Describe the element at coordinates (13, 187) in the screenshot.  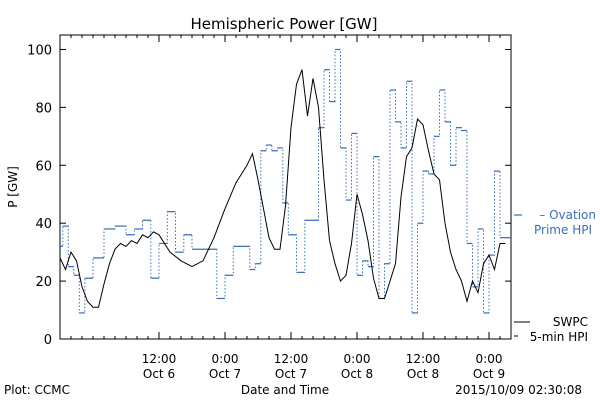
I see `y-axis-label: P [GW]` at that location.